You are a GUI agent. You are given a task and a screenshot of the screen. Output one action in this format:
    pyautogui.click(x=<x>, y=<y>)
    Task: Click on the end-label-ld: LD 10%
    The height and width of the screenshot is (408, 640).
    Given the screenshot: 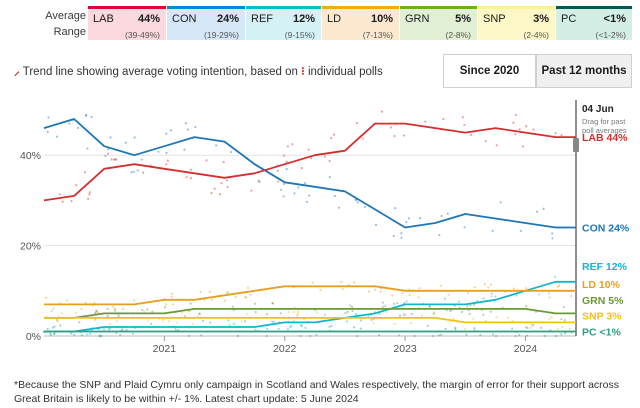 What is the action you would take?
    pyautogui.click(x=601, y=285)
    